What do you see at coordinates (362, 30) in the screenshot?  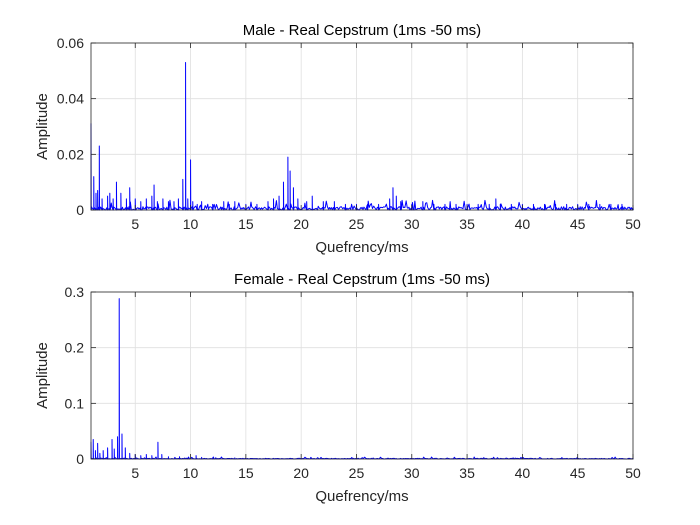 I see `male-plot-title: Male - Real Cepstrum (1ms -50 ms)` at bounding box center [362, 30].